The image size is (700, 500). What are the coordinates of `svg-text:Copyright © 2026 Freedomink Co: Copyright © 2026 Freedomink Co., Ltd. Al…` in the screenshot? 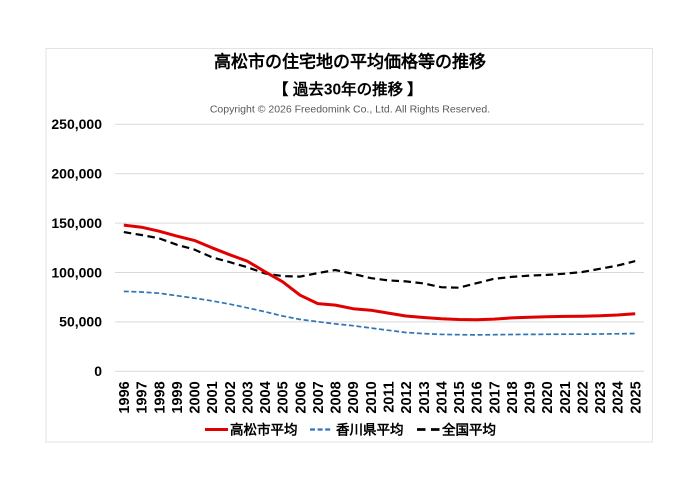 It's located at (350, 110).